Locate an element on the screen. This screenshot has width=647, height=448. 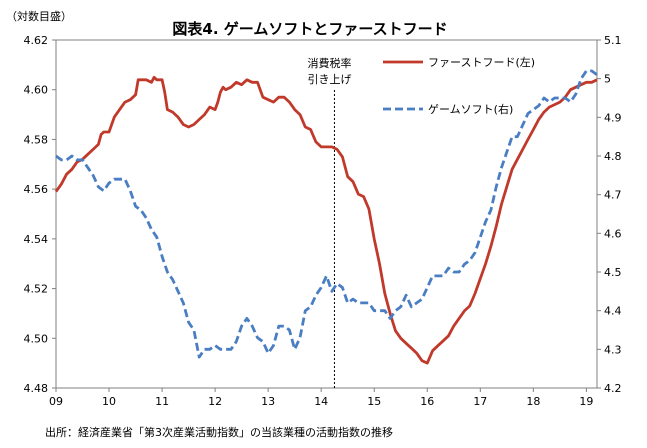
left-axis: 4.48 4.50 4.52 4.54 4.56 4.58 4.60 4.62 is located at coordinates (40, 214).